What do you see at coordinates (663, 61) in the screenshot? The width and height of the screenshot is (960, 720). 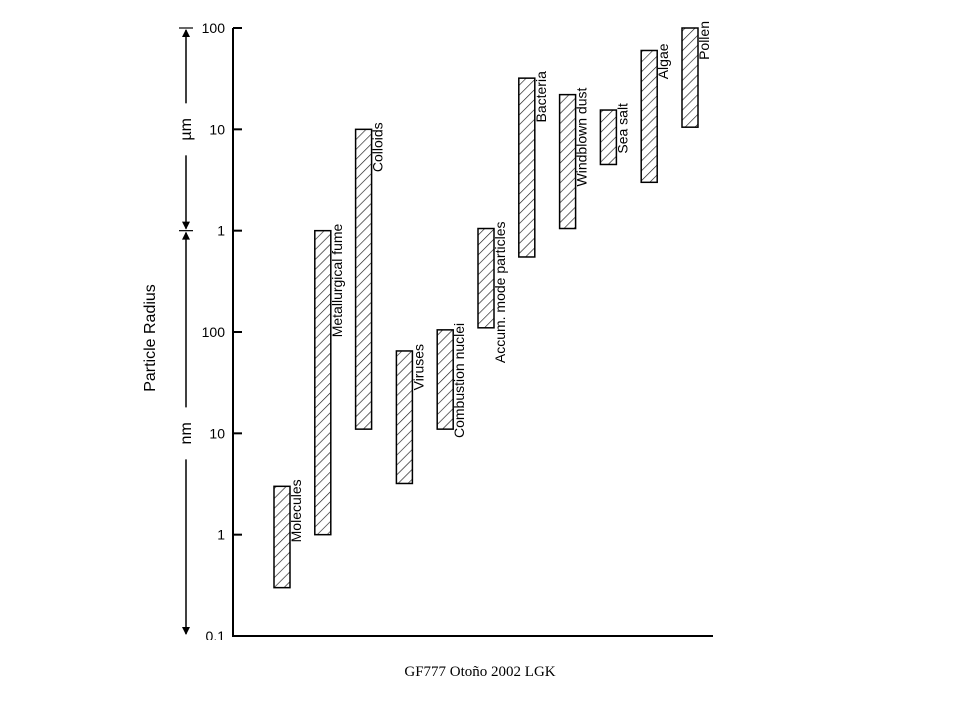 I see `category-label: Algae` at bounding box center [663, 61].